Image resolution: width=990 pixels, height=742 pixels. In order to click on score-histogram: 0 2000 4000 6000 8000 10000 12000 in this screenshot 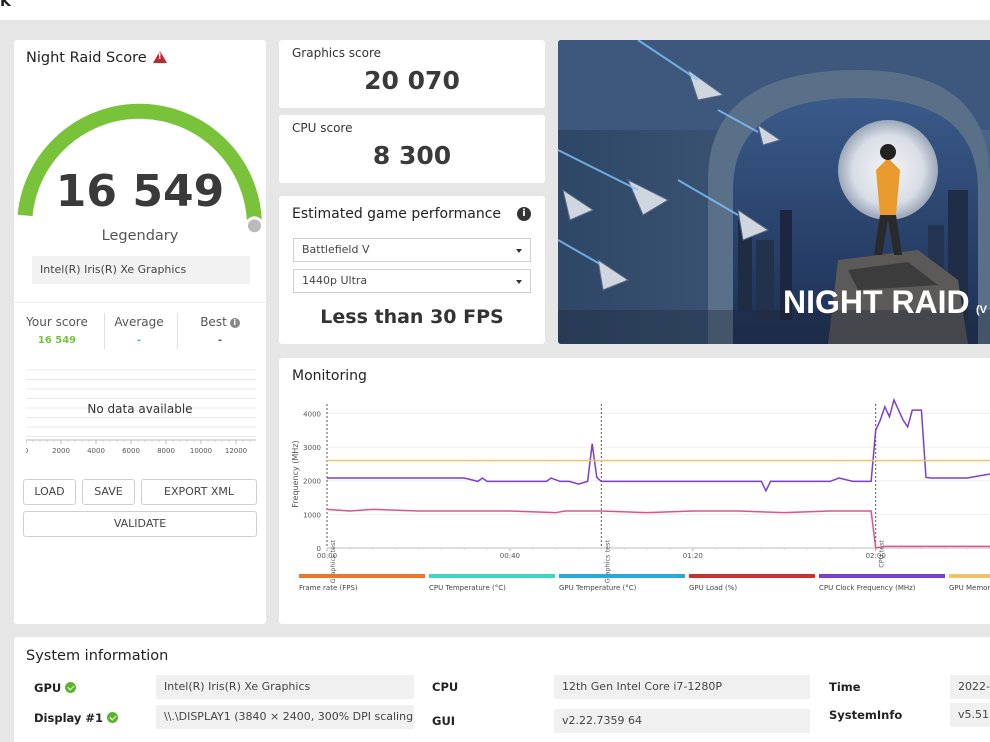, I will do `click(141, 412)`.